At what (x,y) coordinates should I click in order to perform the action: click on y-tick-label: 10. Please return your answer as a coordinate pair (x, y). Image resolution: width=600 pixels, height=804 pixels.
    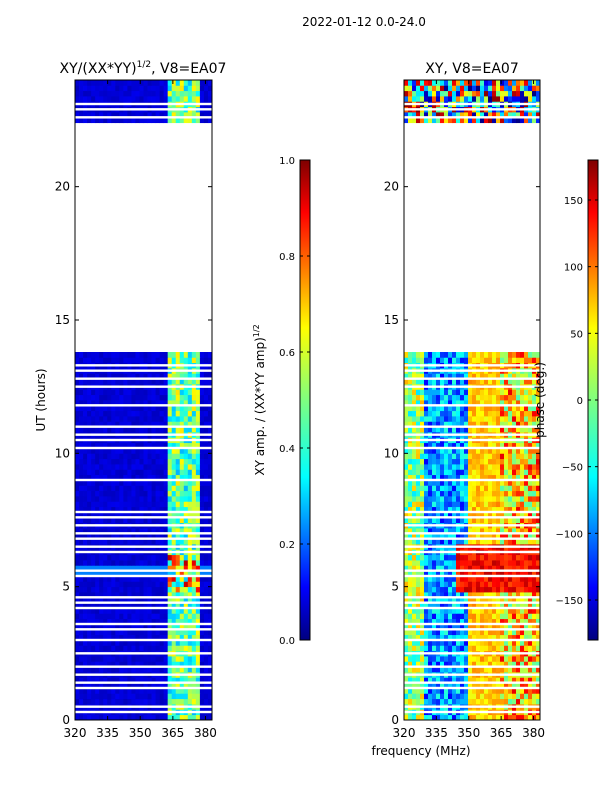
    Looking at the image, I should click on (62, 453).